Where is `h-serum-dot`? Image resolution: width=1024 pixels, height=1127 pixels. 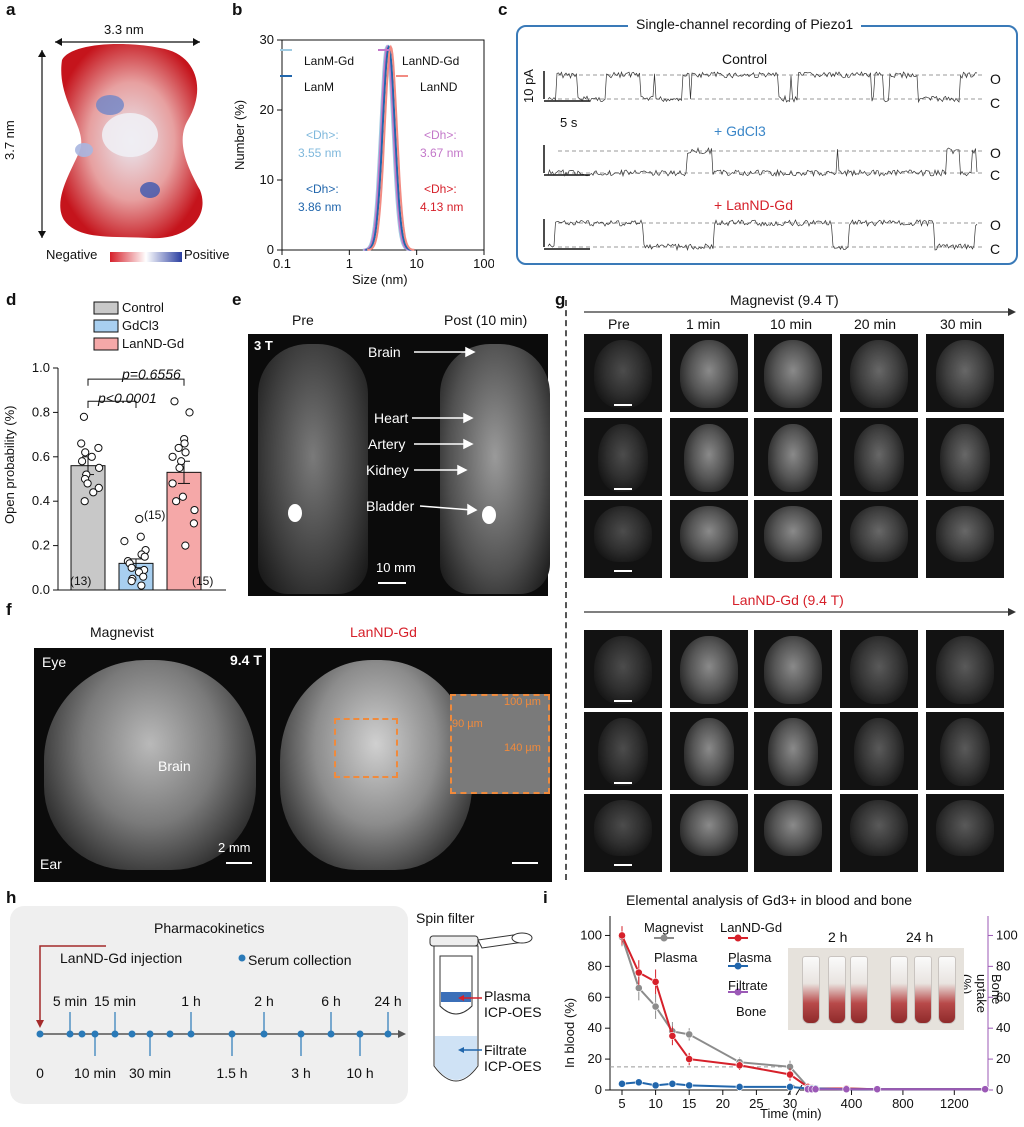
h-serum-dot is located at coordinates (242, 958).